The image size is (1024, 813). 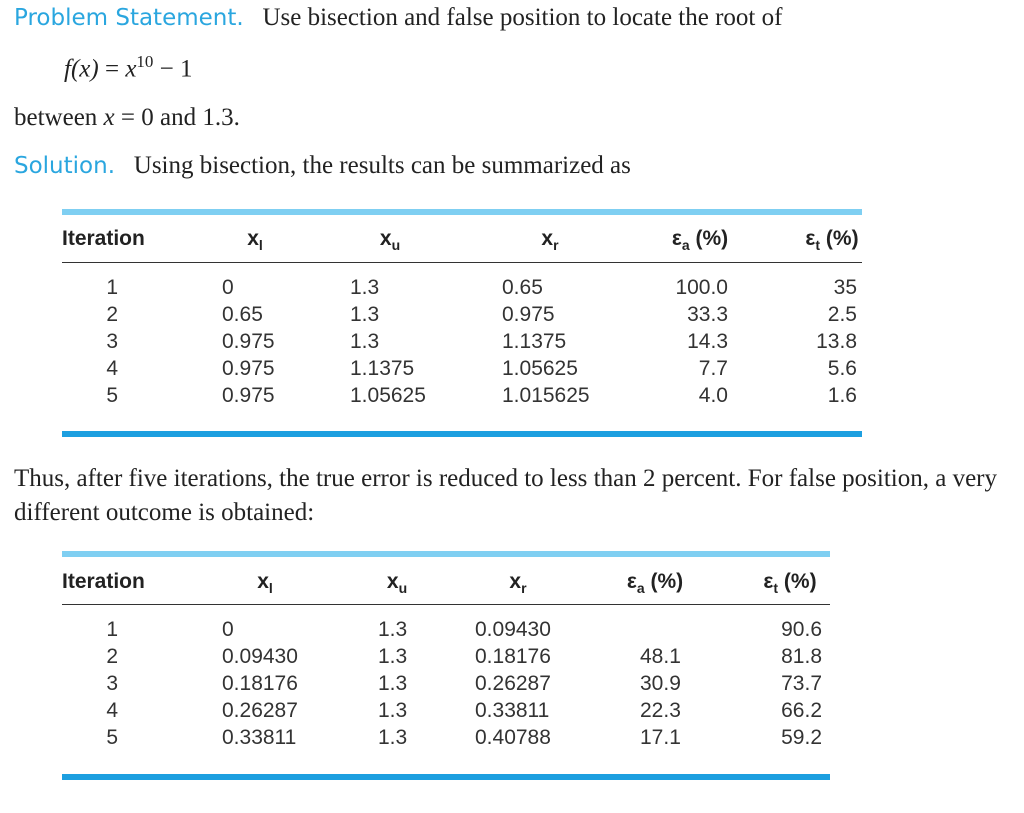 What do you see at coordinates (660, 683) in the screenshot?
I see `table-cell: 30.9` at bounding box center [660, 683].